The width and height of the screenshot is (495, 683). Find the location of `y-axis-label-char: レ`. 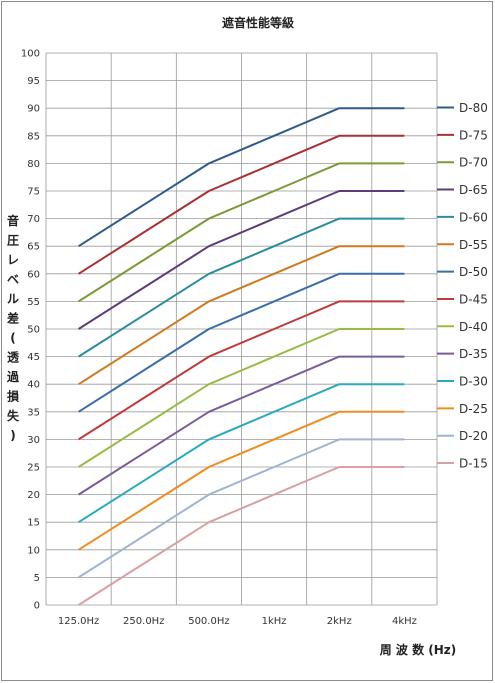

y-axis-label-char: レ is located at coordinates (13, 260).